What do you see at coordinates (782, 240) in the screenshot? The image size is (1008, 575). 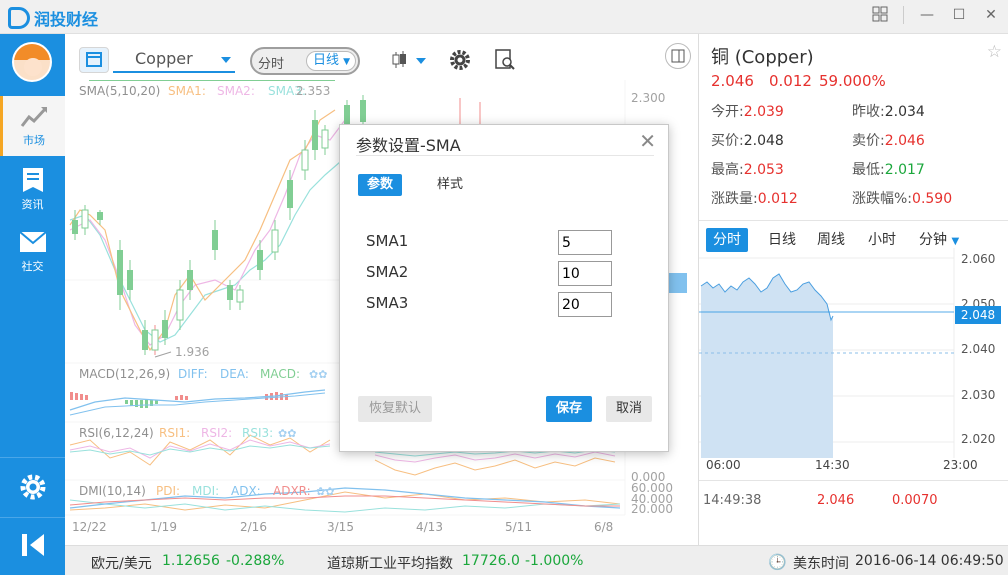 I see `tab-daily: 日线` at bounding box center [782, 240].